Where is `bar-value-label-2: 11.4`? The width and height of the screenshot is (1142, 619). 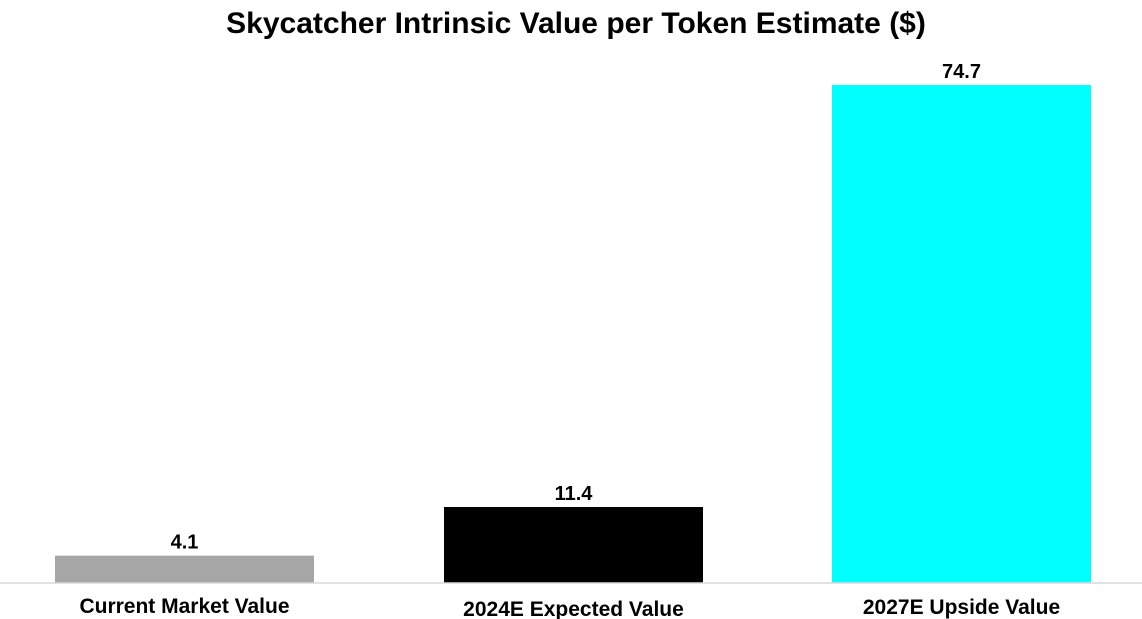
bar-value-label-2: 11.4 is located at coordinates (574, 494).